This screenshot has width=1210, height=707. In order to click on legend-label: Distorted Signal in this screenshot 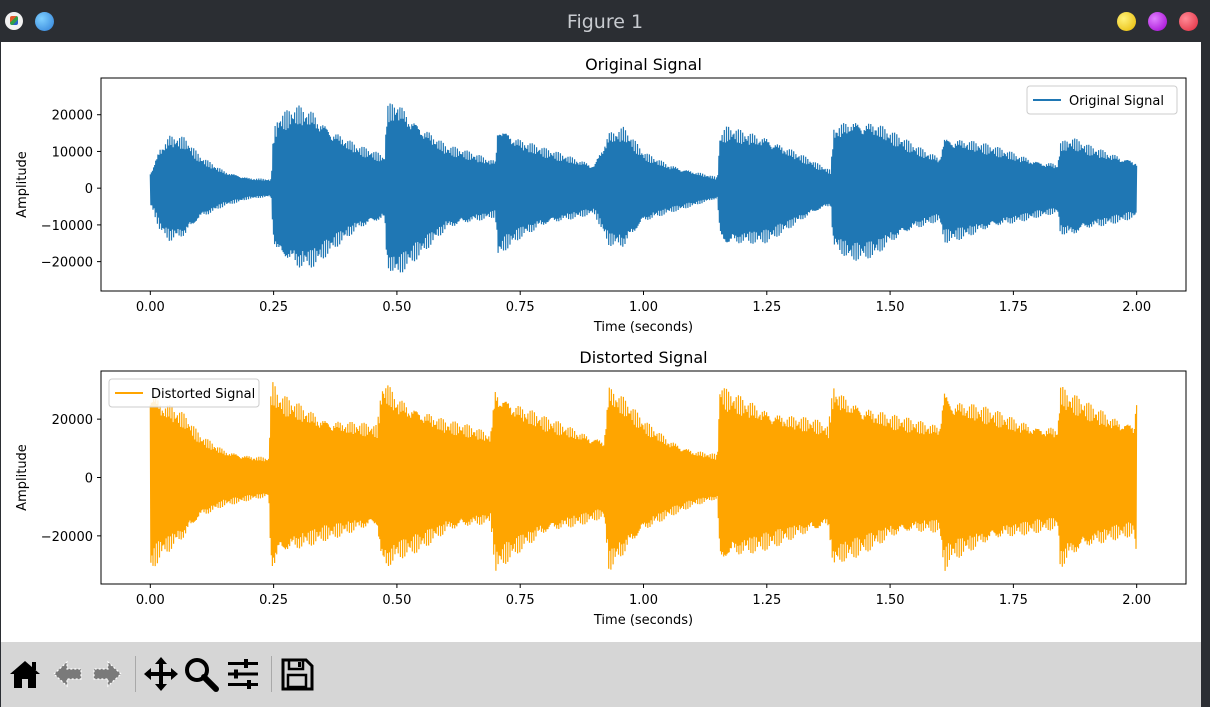, I will do `click(203, 394)`.